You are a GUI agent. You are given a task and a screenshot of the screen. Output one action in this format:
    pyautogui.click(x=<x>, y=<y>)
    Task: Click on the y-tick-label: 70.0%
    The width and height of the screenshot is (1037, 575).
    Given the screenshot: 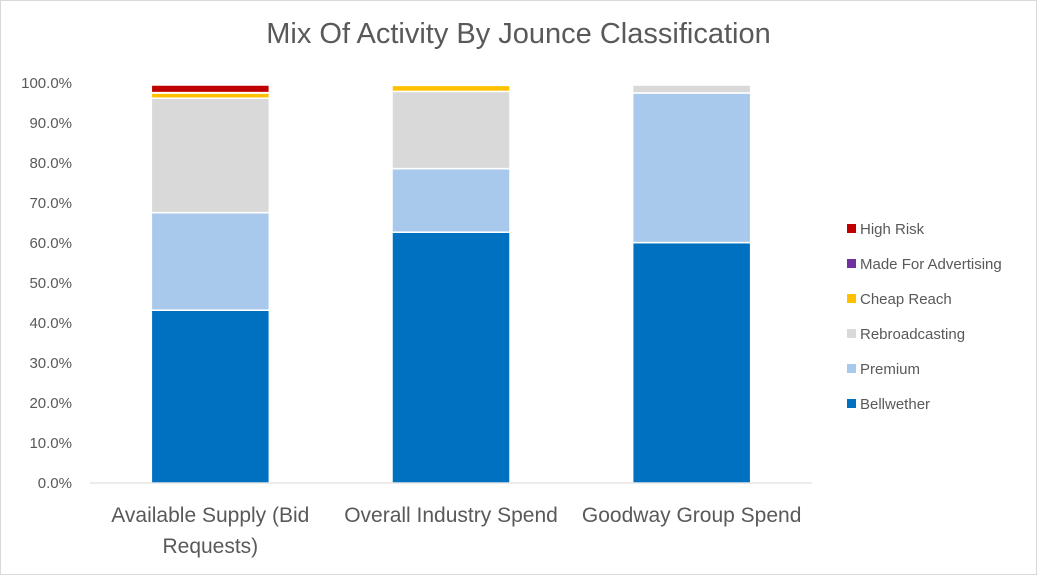 What is the action you would take?
    pyautogui.click(x=50, y=203)
    